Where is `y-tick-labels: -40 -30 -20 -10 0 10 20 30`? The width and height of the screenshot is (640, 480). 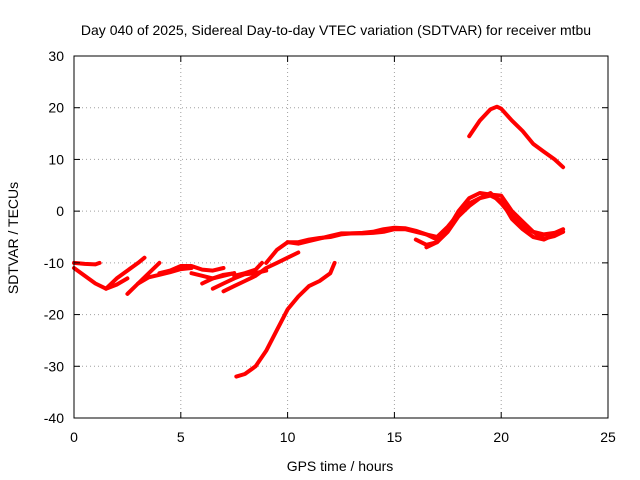
y-tick-labels: -40 -30 -20 -10 0 10 20 30 is located at coordinates (54, 237).